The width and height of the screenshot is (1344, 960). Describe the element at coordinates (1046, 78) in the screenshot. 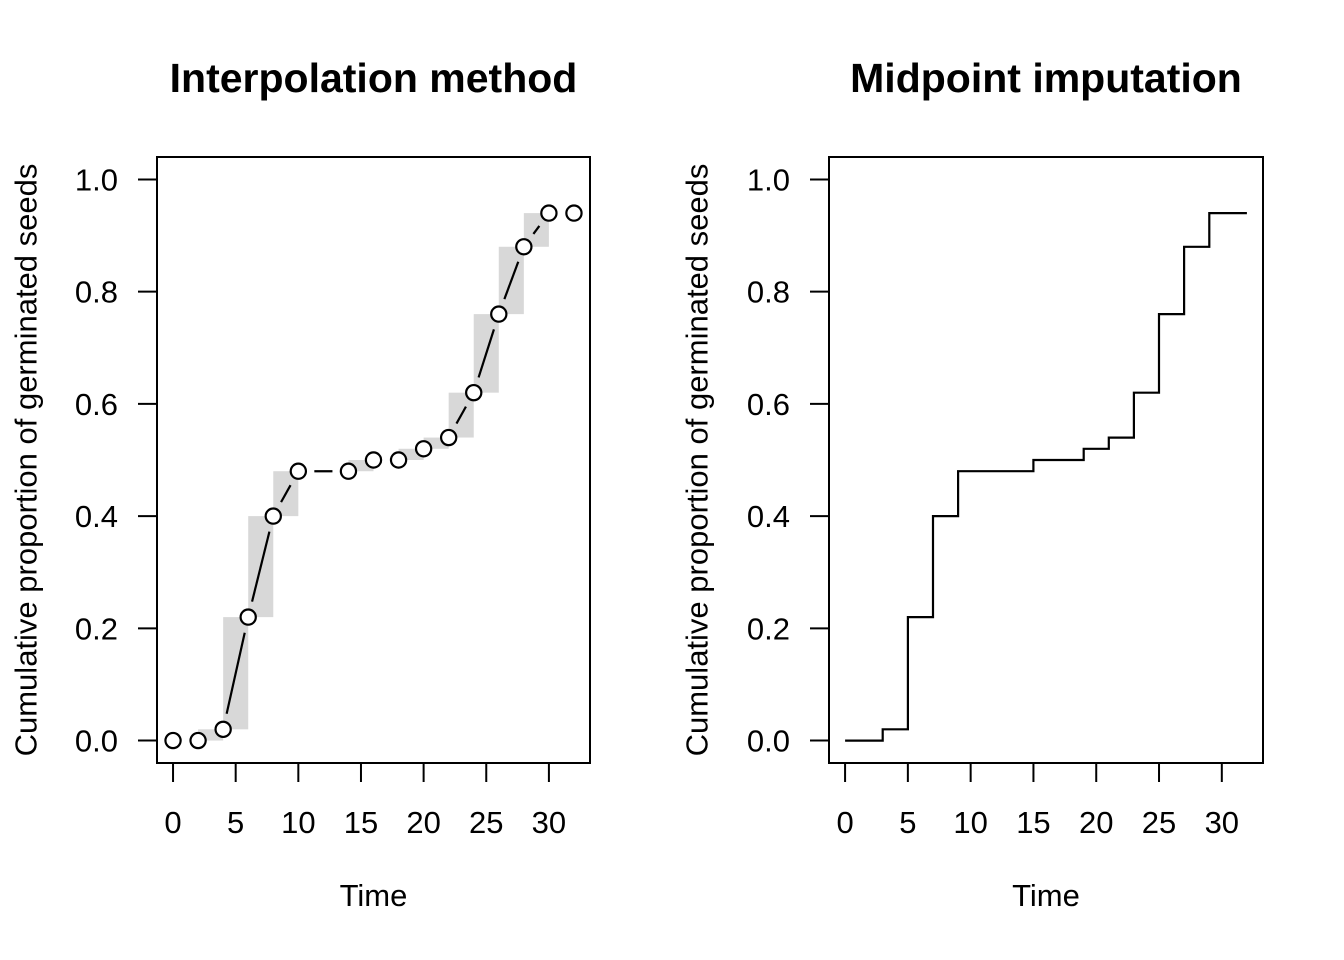

I see `right-panel-title: Midpoint imputation` at that location.